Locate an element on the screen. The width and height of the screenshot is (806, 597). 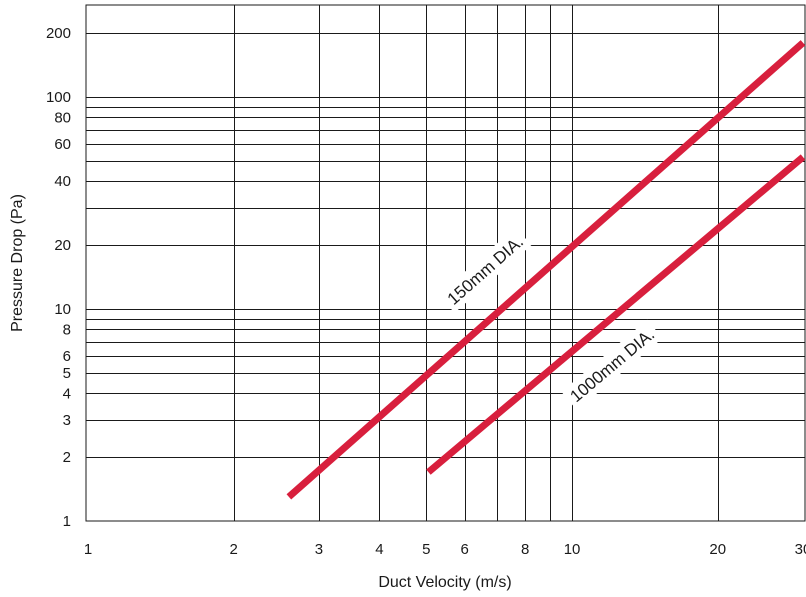
x-axis-title: Duct Velocity (m/s) is located at coordinates (444, 582).